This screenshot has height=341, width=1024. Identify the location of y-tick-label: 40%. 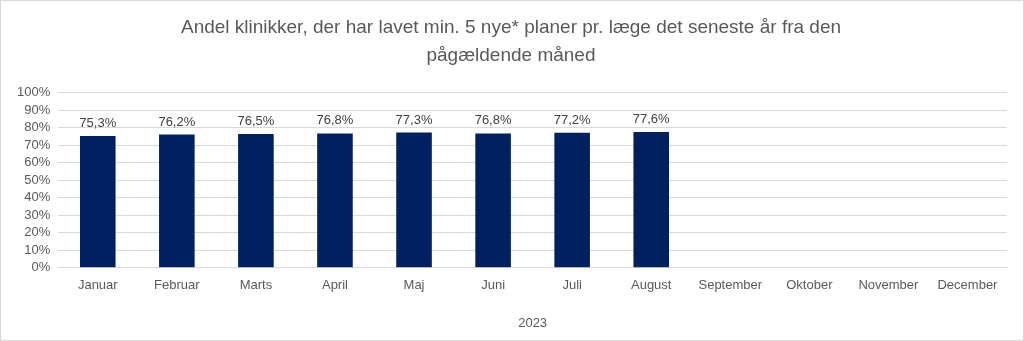
(37, 197).